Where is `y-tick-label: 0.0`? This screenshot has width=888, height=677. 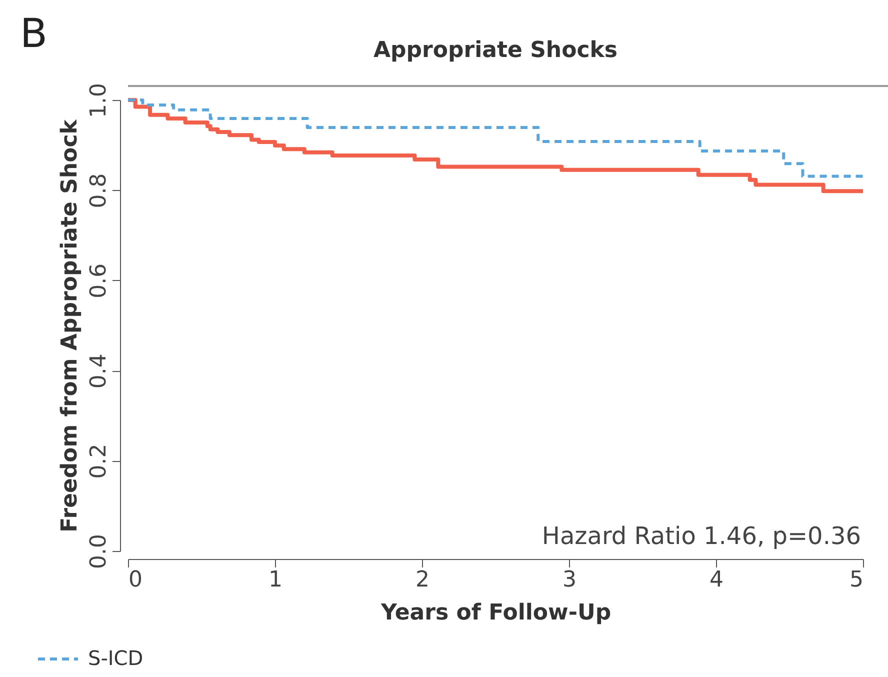
y-tick-label: 0.0 is located at coordinates (99, 551).